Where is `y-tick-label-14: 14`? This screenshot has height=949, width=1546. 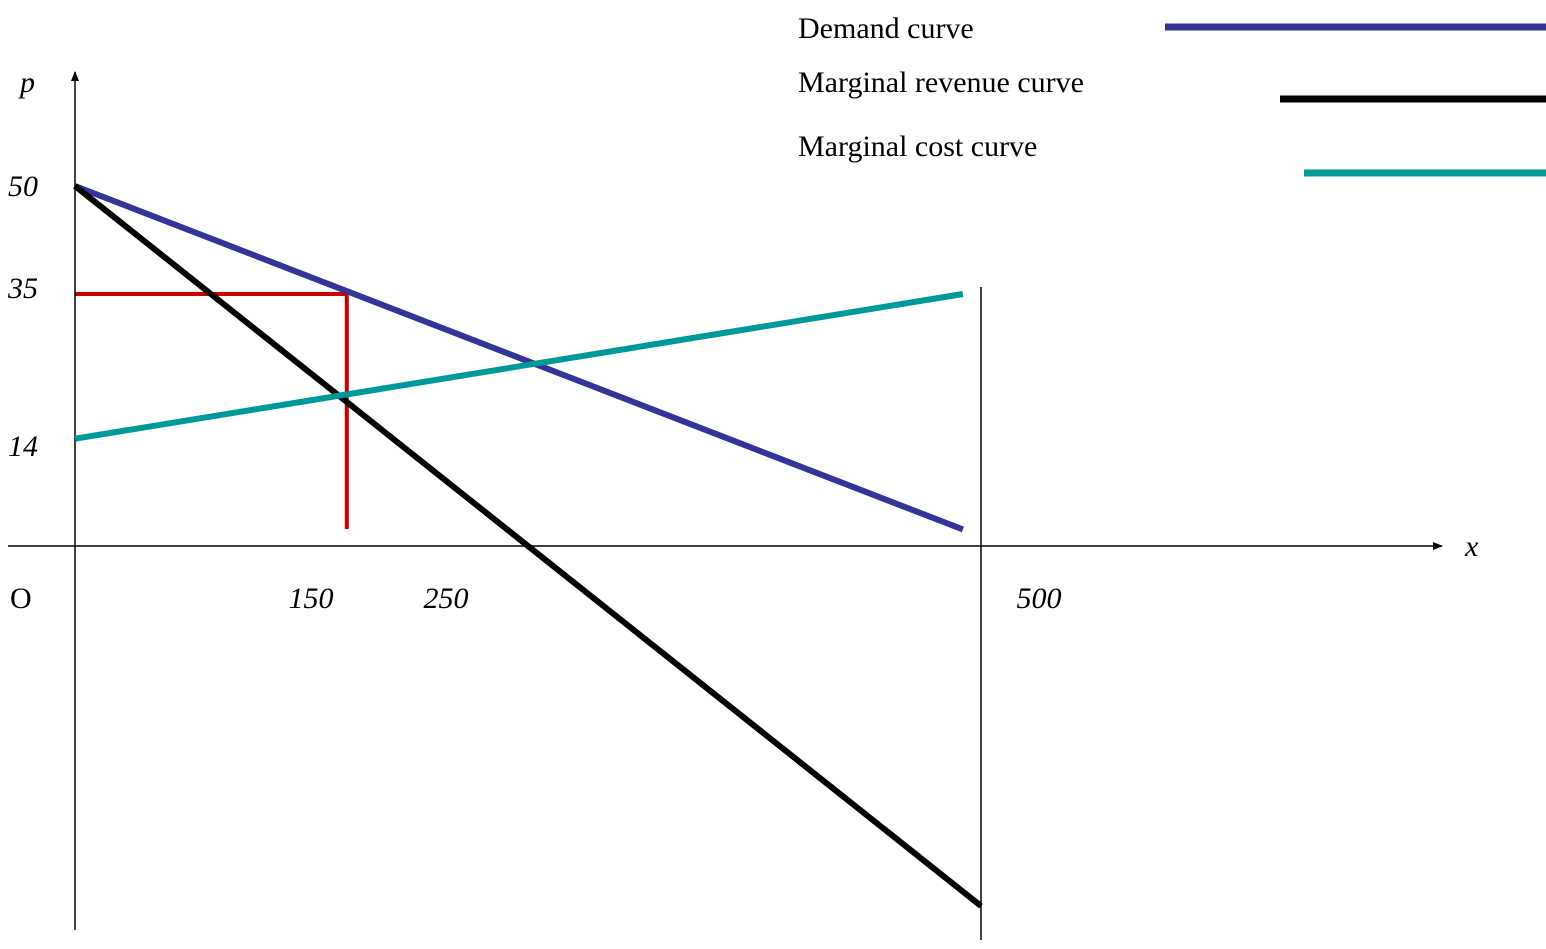
y-tick-label-14: 14 is located at coordinates (23, 446).